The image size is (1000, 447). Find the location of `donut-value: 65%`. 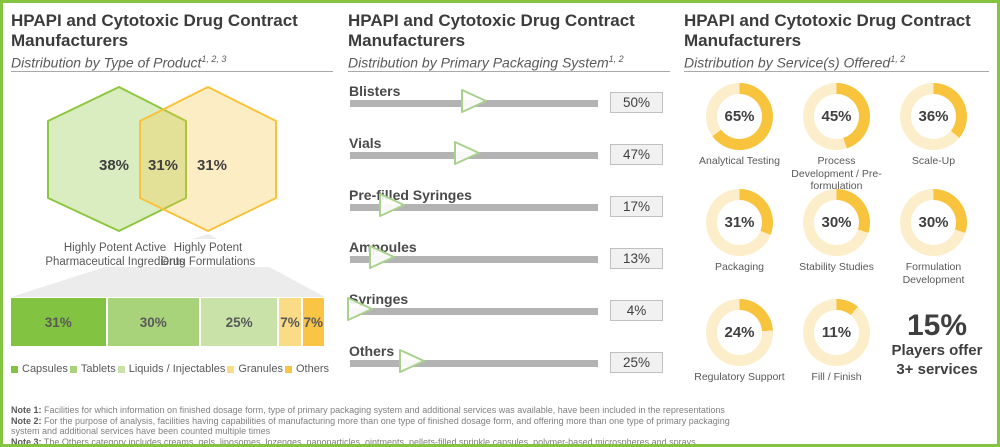

donut-value: 65% is located at coordinates (739, 116).